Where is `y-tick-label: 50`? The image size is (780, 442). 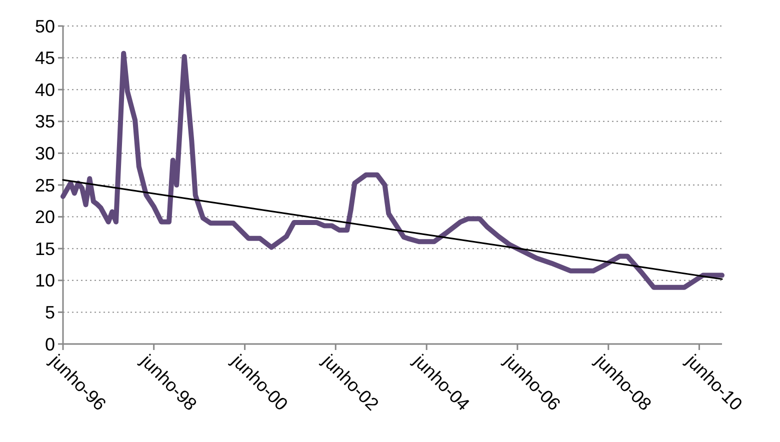 y-tick-label: 50 is located at coordinates (44, 26).